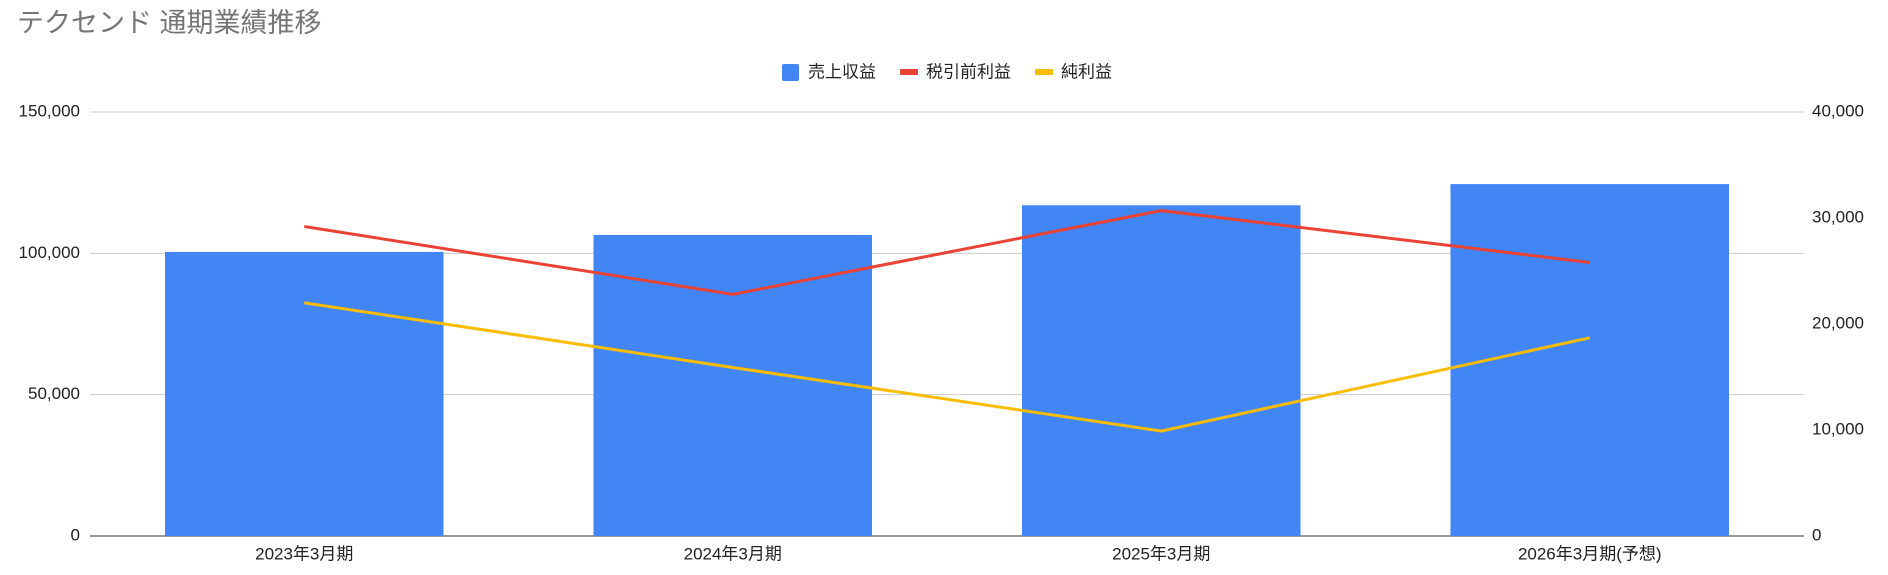  I want to click on y-tick-label: 0, so click(75, 534).